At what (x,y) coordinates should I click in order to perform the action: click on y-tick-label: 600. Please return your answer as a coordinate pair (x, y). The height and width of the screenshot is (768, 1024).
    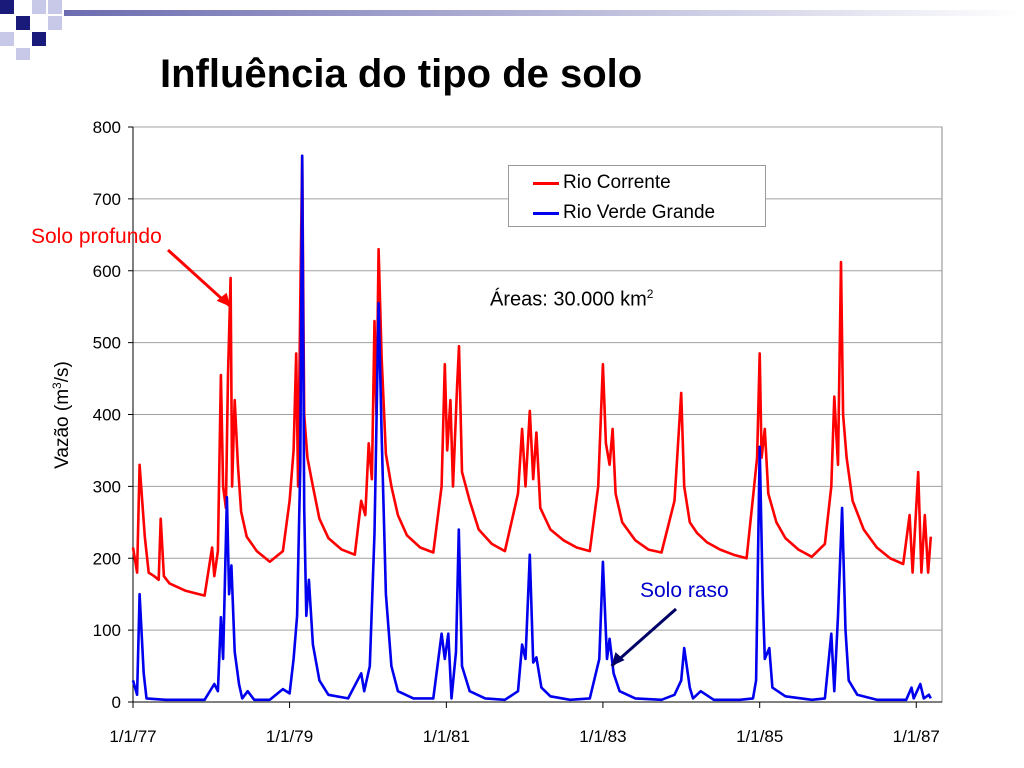
    Looking at the image, I should click on (107, 271).